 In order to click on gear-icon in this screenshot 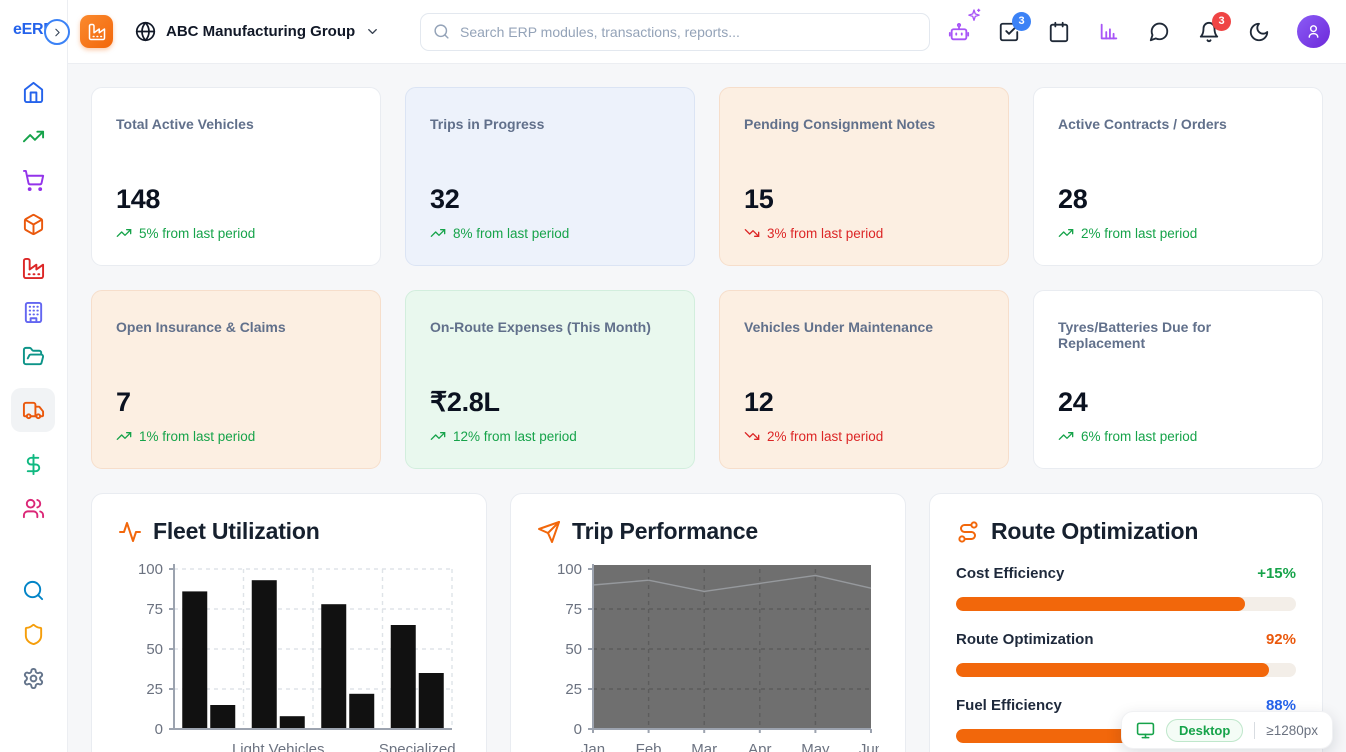, I will do `click(33, 678)`.